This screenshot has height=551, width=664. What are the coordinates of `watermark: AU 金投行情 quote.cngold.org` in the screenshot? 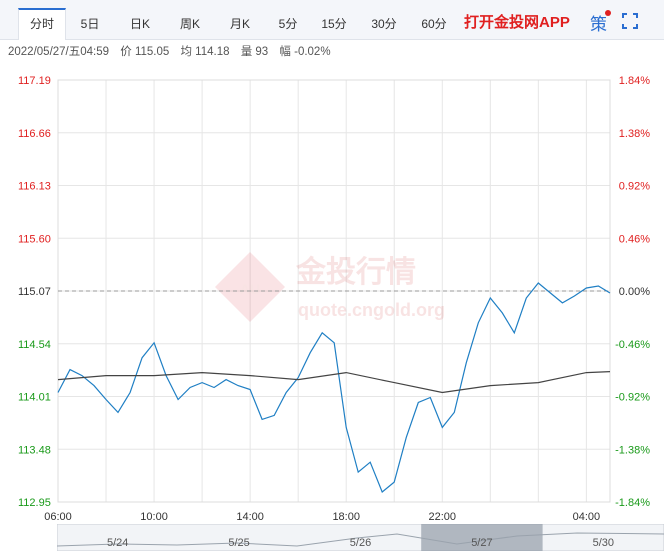 It's located at (330, 287).